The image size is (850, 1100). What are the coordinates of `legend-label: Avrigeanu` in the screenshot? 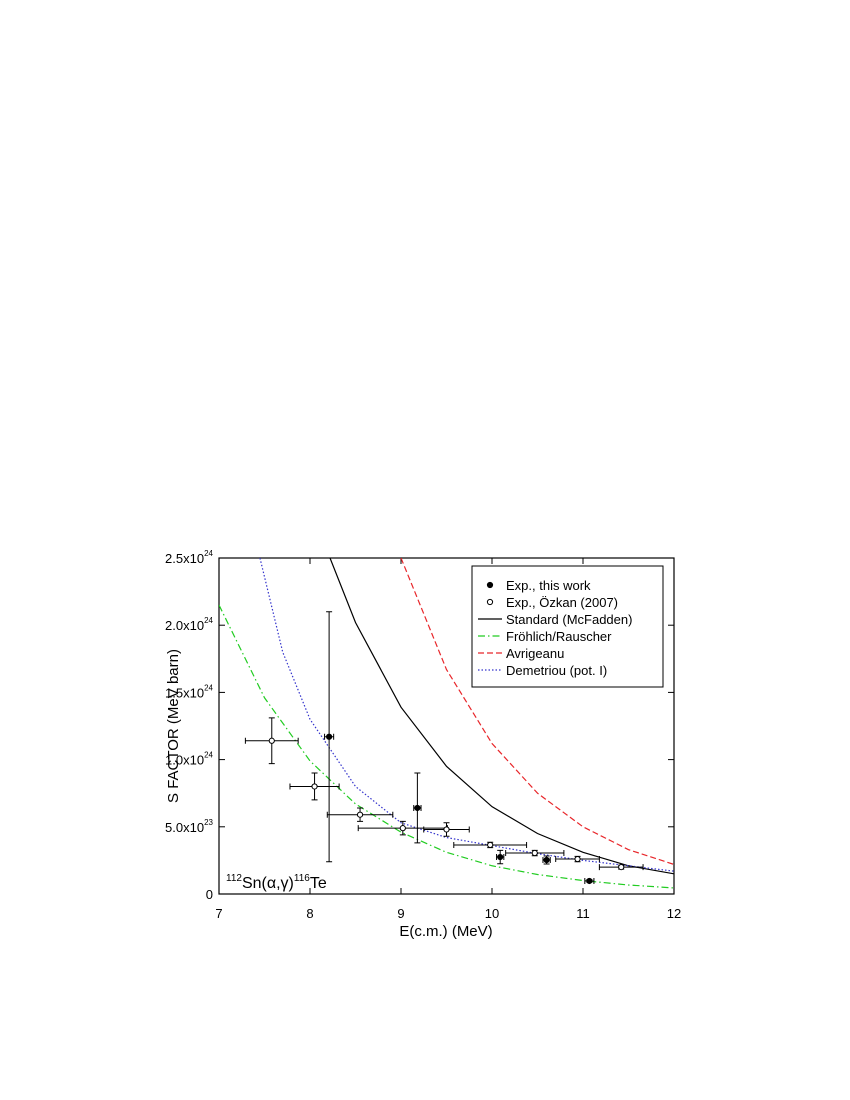 It's located at (535, 653).